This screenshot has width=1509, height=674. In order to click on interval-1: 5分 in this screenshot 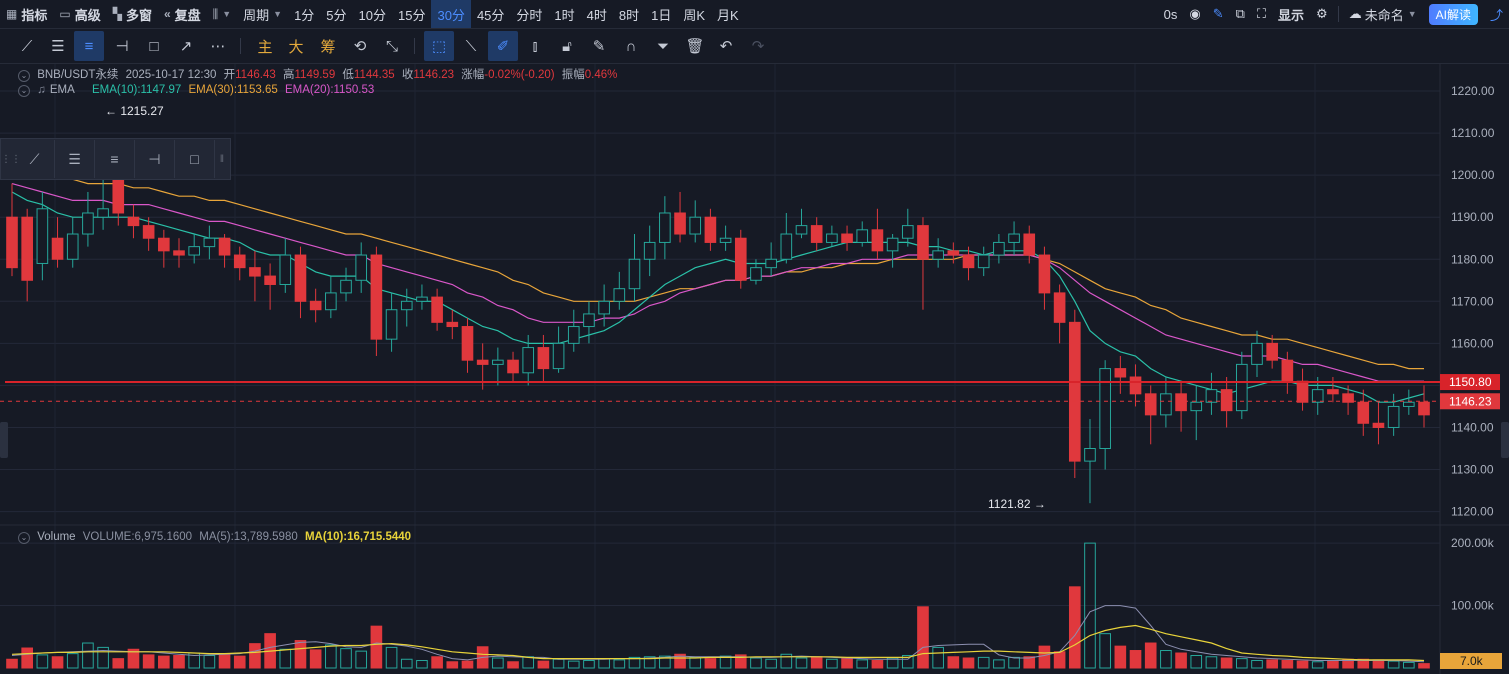, I will do `click(336, 15)`.